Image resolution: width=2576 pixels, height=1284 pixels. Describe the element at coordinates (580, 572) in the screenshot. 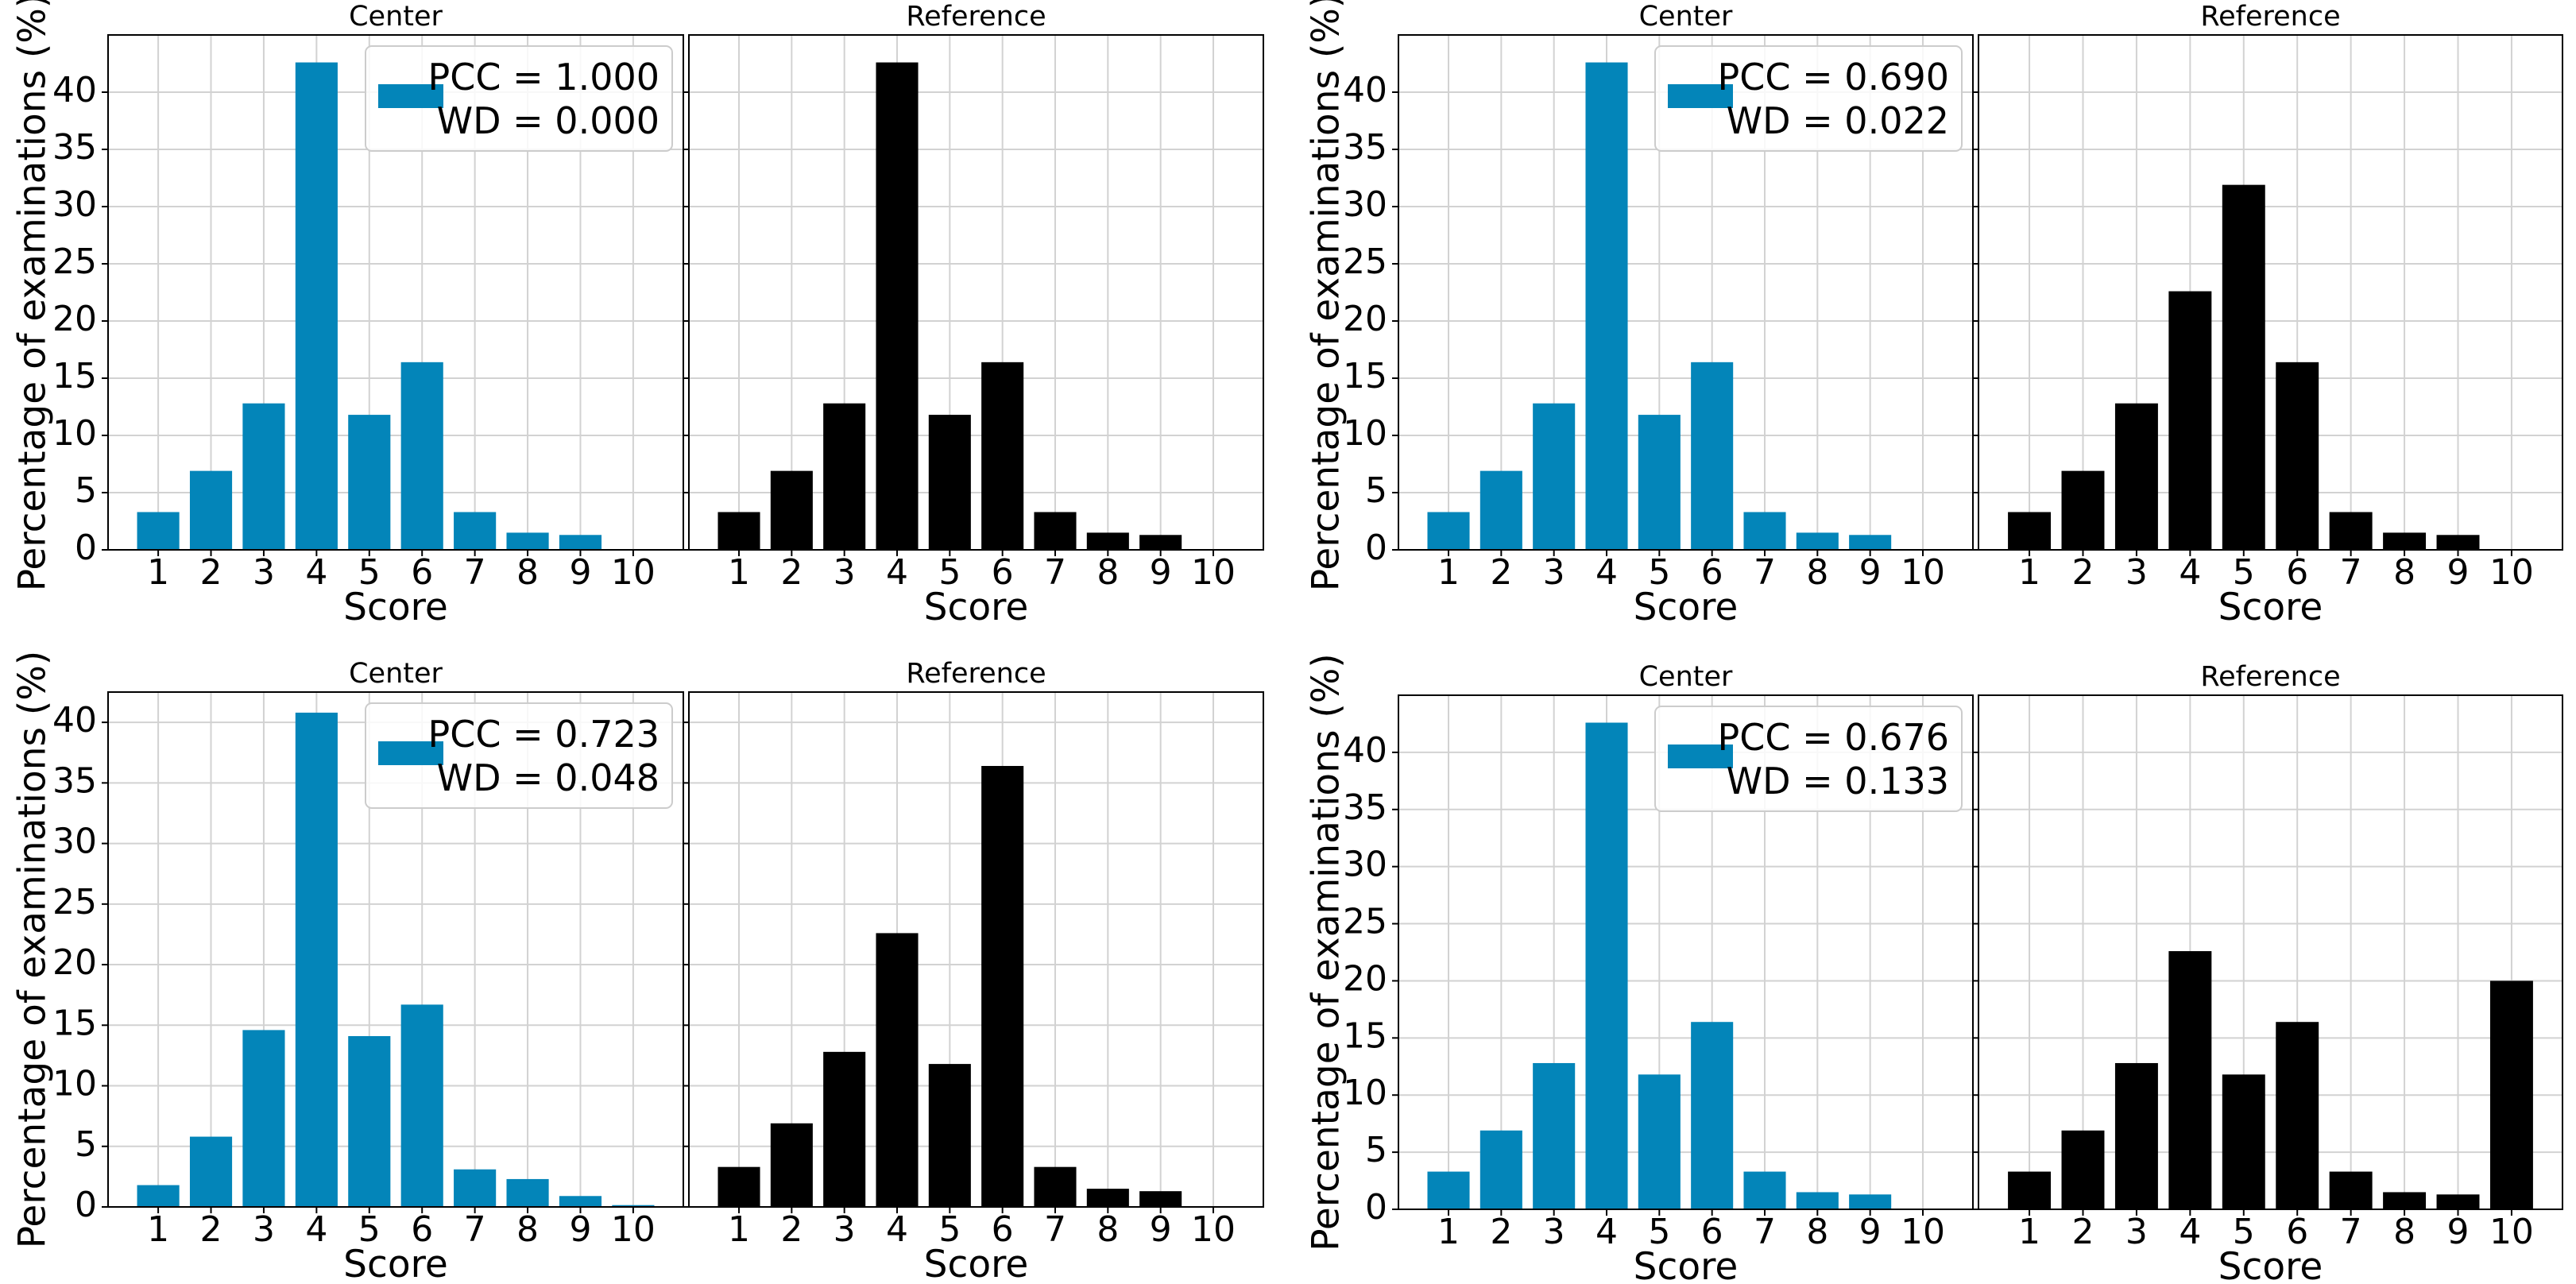

I see `x-tick-label: 9` at that location.